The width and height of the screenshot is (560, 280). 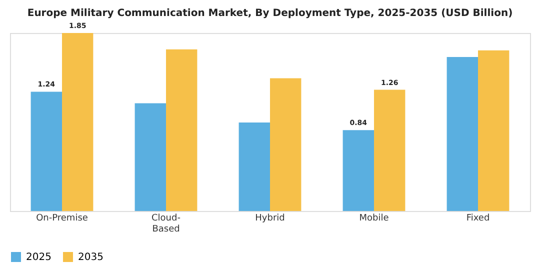 What do you see at coordinates (478, 219) in the screenshot?
I see `x-tick-label: Fixed` at bounding box center [478, 219].